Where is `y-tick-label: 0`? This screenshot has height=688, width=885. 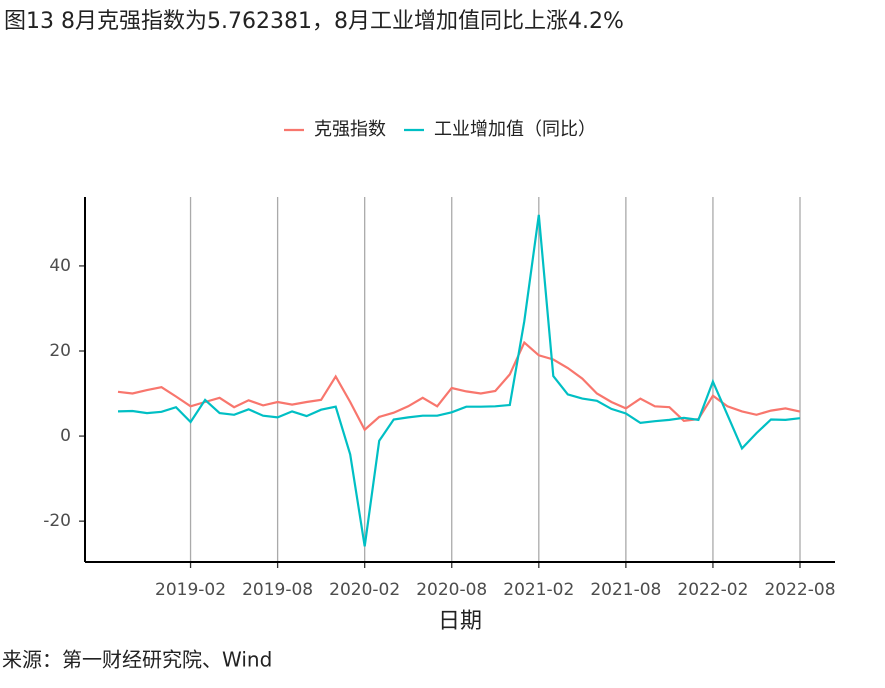
y-tick-label: 0 is located at coordinates (65, 436).